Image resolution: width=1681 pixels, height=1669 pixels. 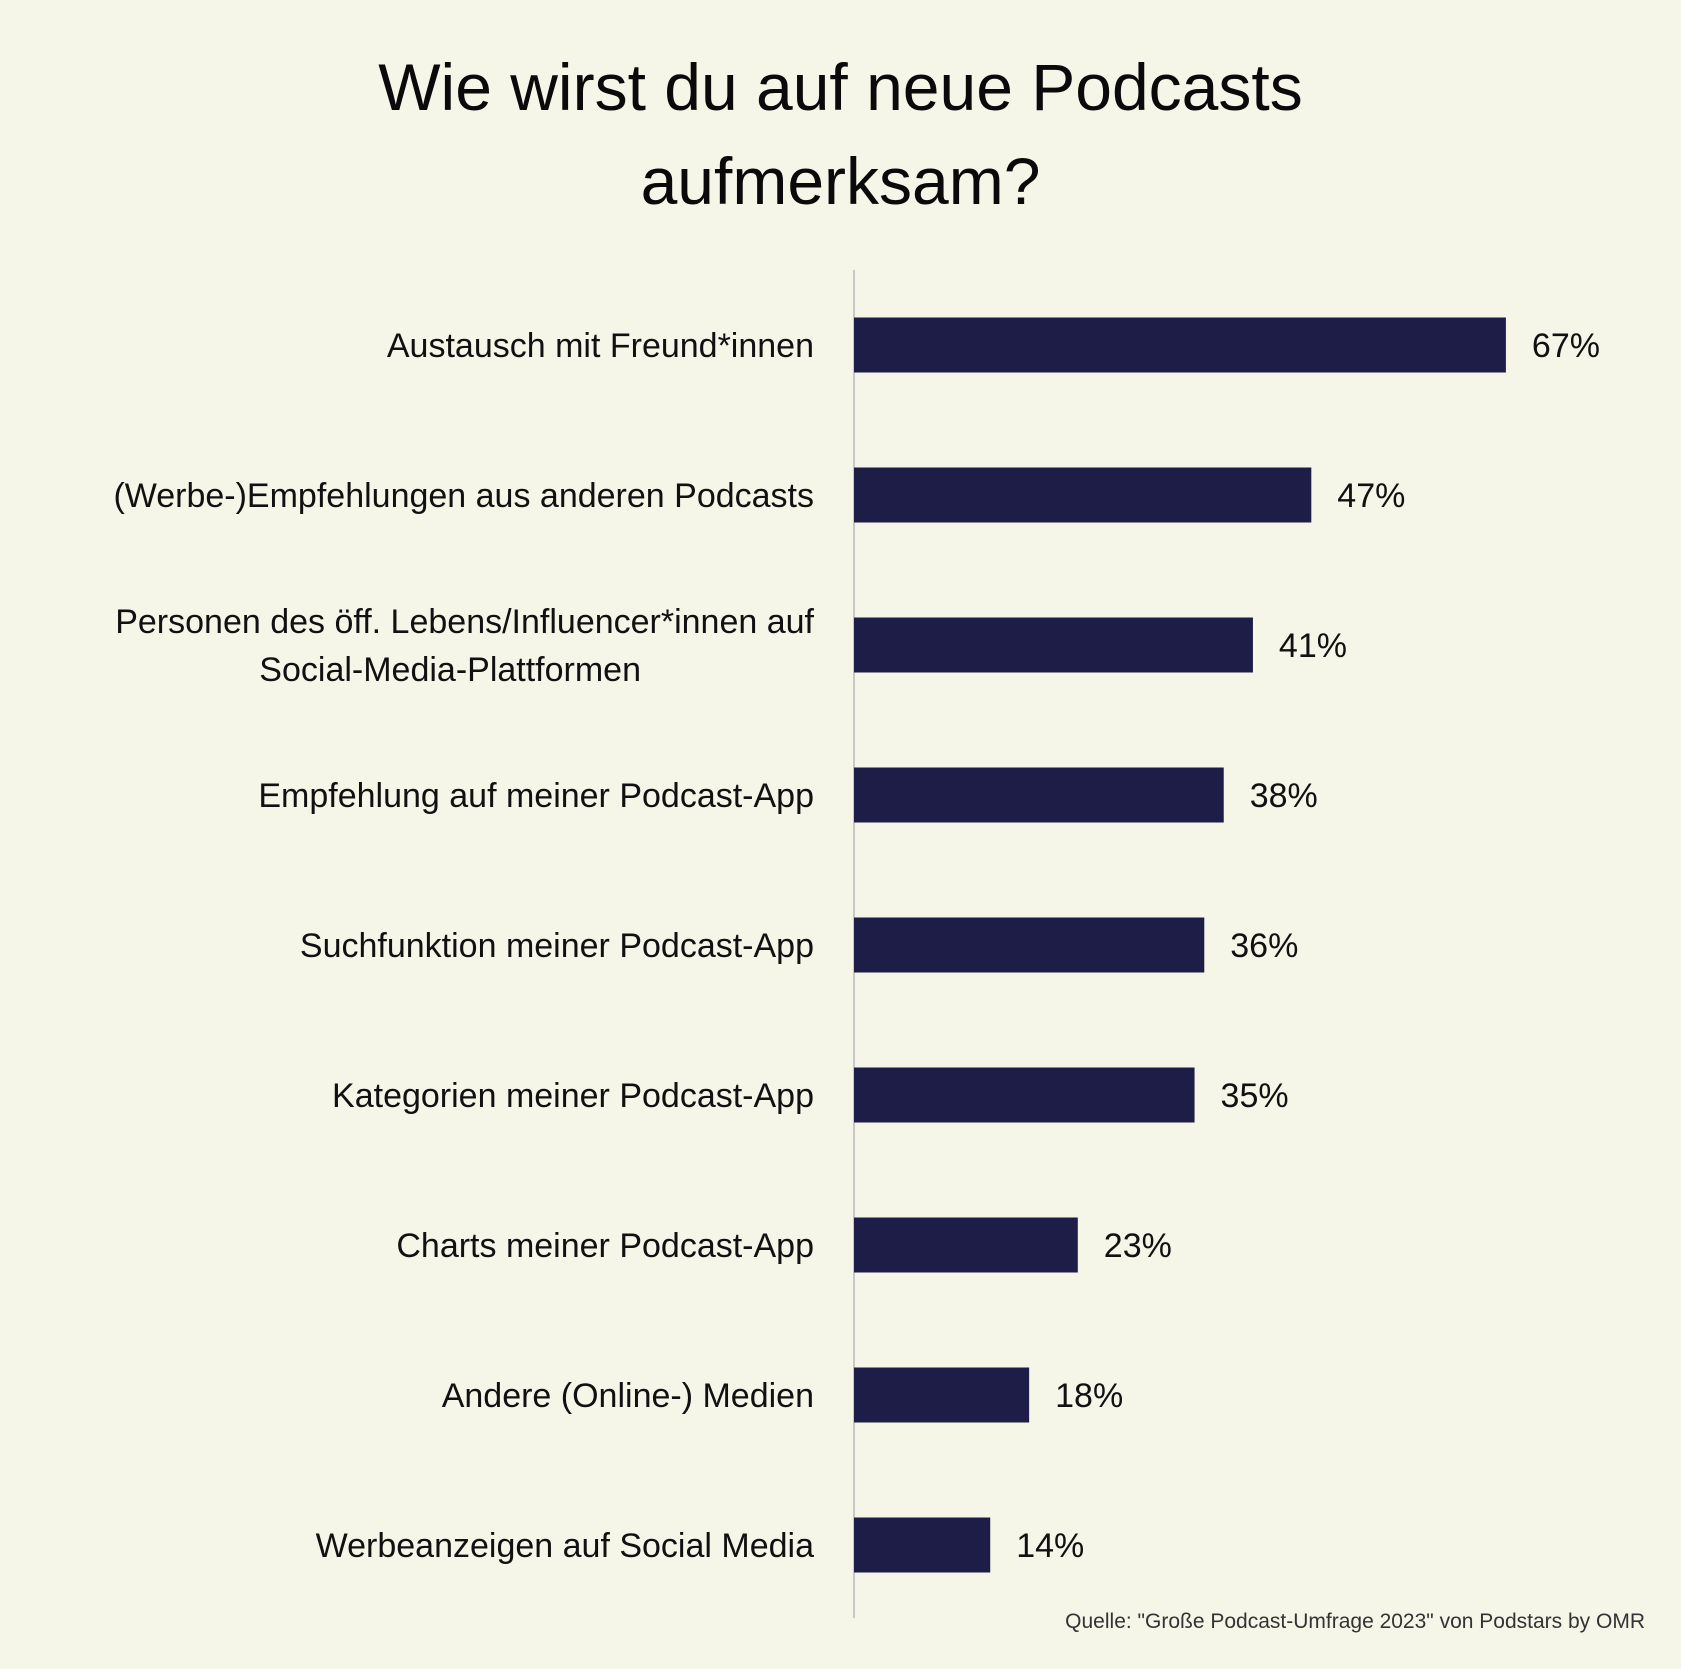 I want to click on data-label: 41%, so click(x=1313, y=646).